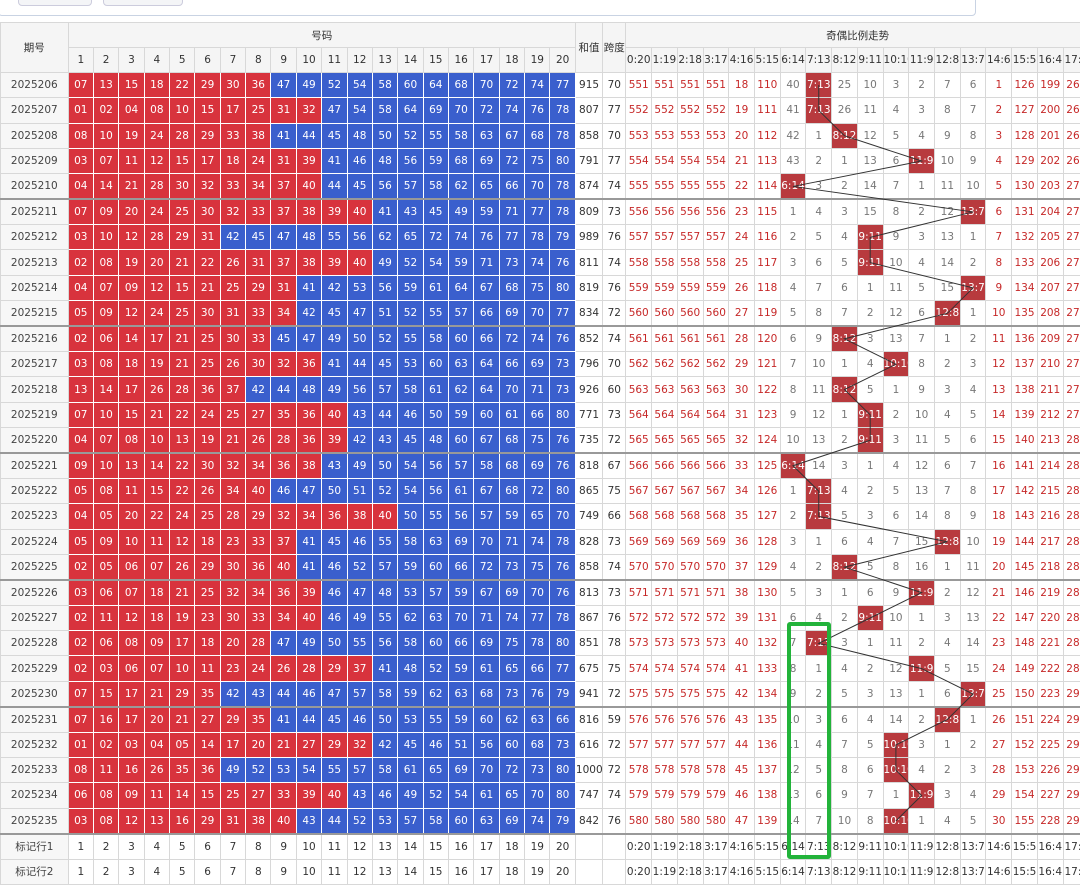 This screenshot has width=1080, height=889. I want to click on trend-cell: 139, so click(1024, 414).